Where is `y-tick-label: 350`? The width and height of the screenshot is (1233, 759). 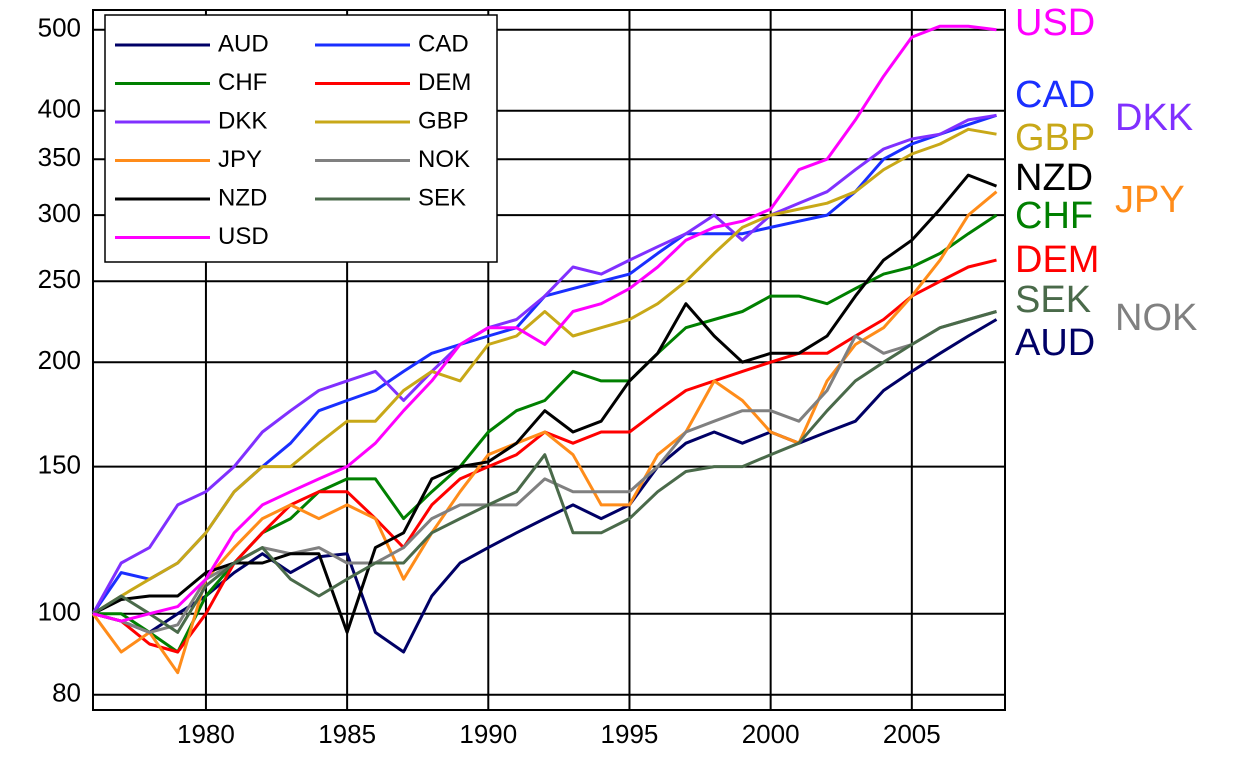
y-tick-label: 350 is located at coordinates (59, 157).